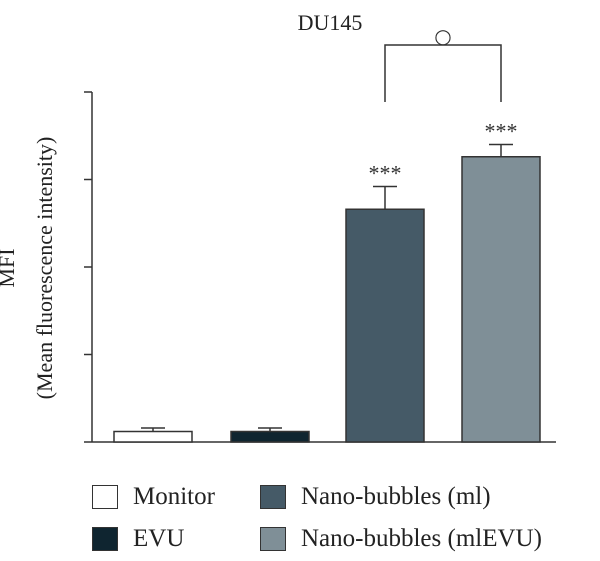 The width and height of the screenshot is (600, 561). What do you see at coordinates (174, 496) in the screenshot?
I see `legend-label-monitor: Monitor` at bounding box center [174, 496].